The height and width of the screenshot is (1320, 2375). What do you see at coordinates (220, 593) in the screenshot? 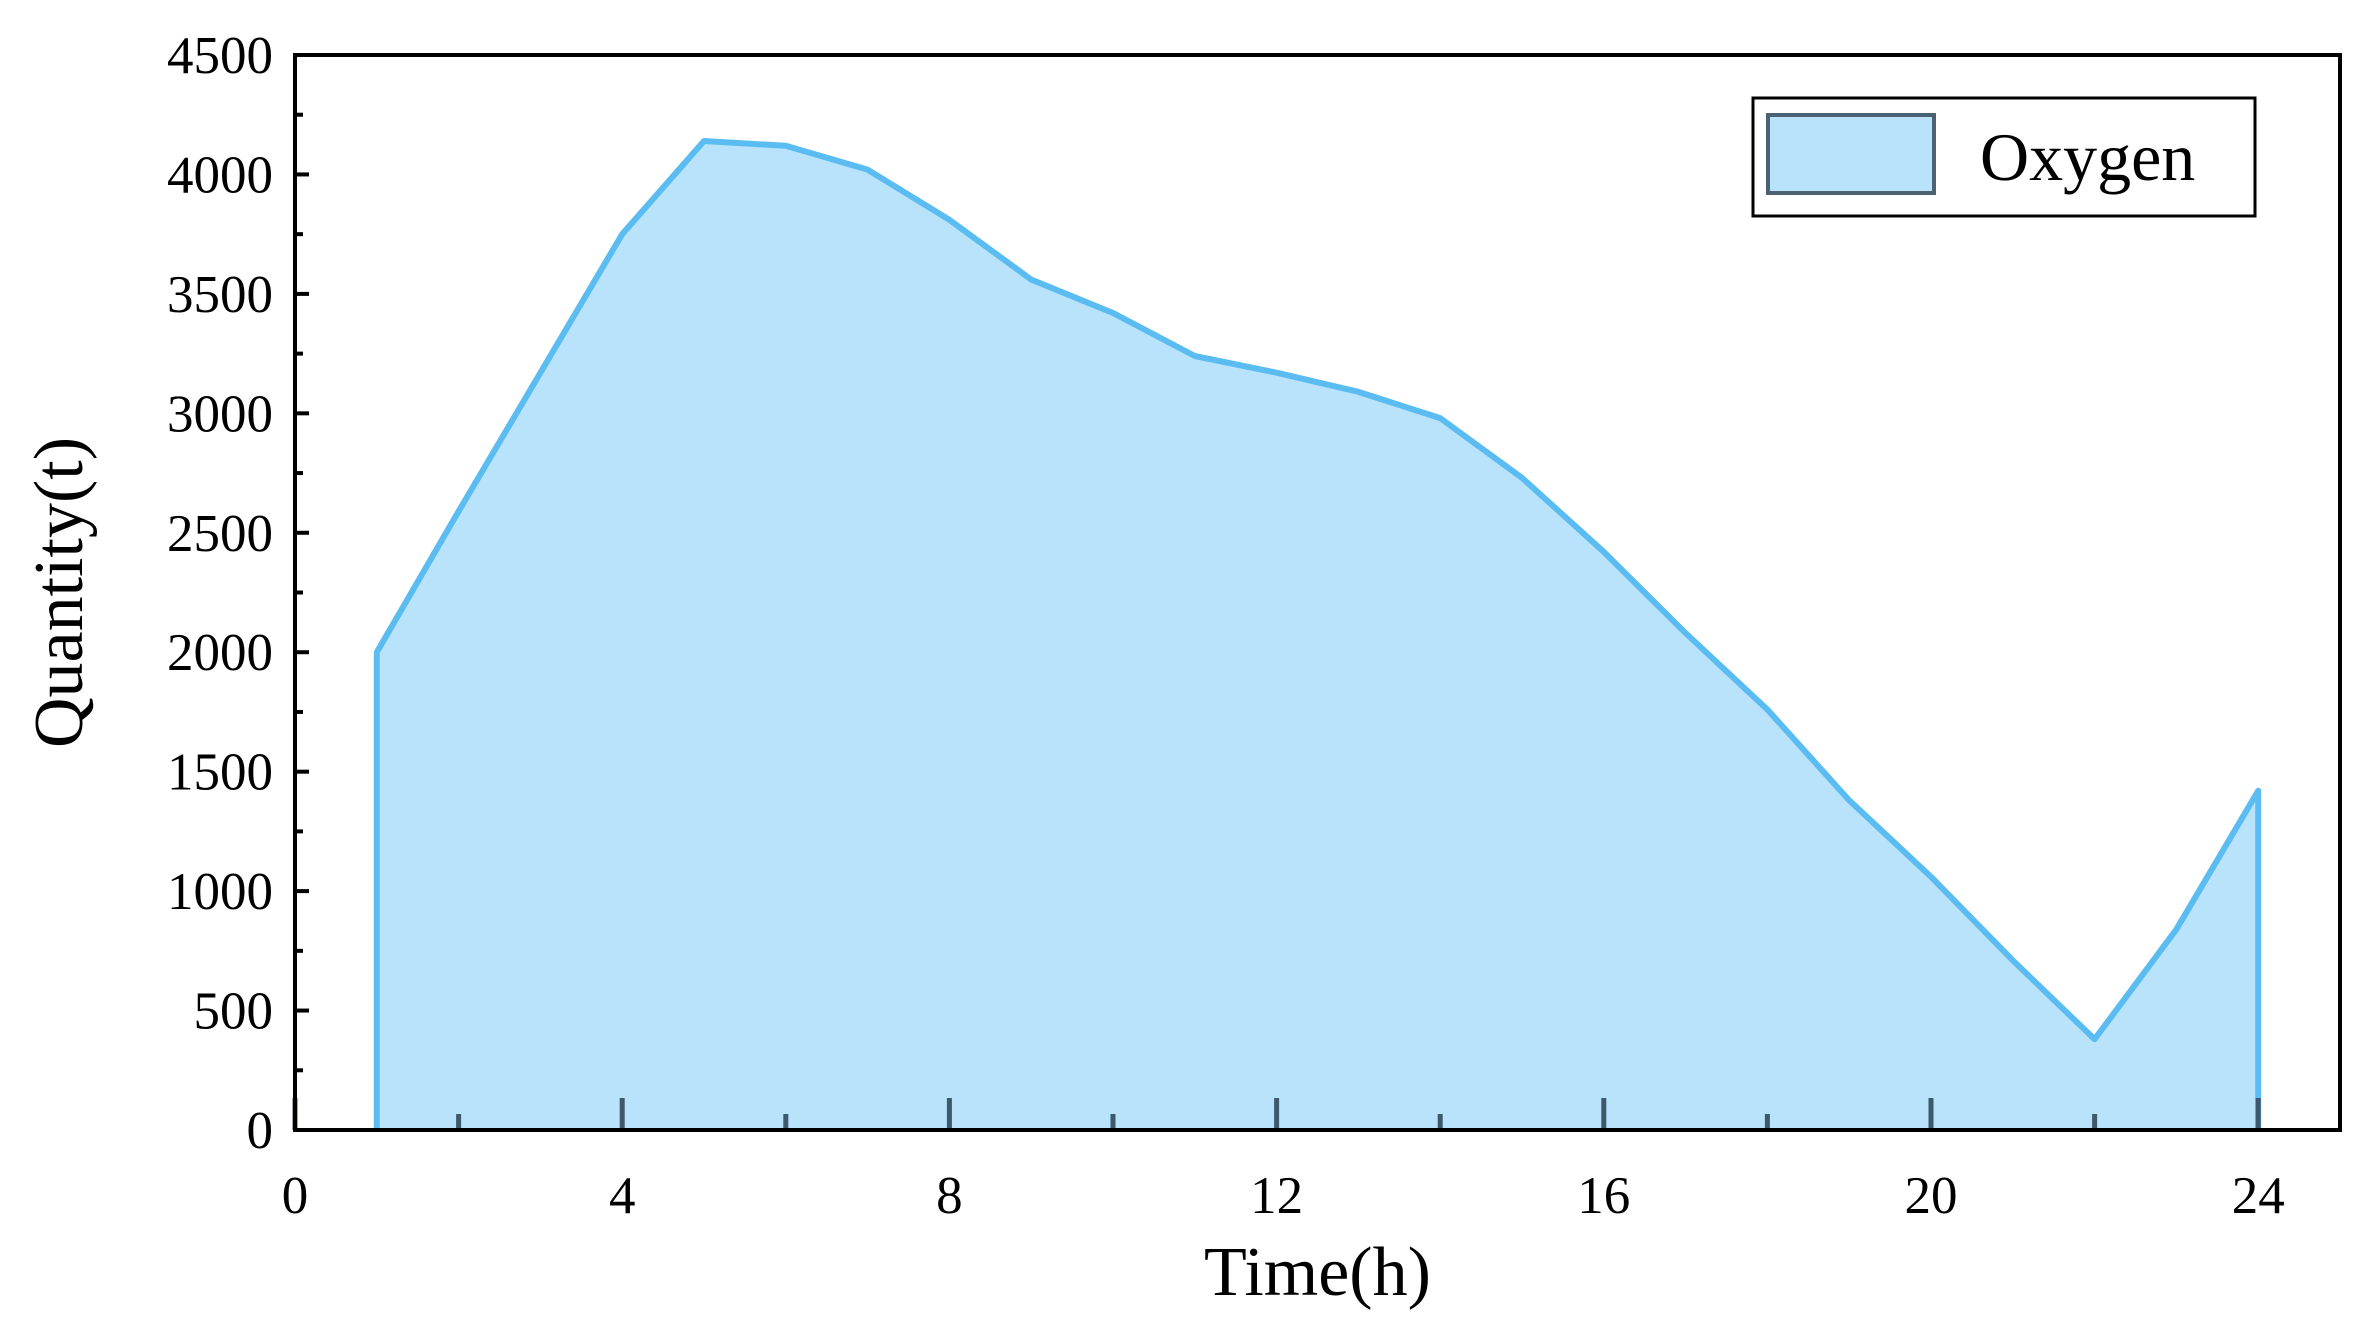
I see `y-axis-tick-labels: 0 500 1000 1500 2000 2500 3000 3500 4000 4500` at bounding box center [220, 593].